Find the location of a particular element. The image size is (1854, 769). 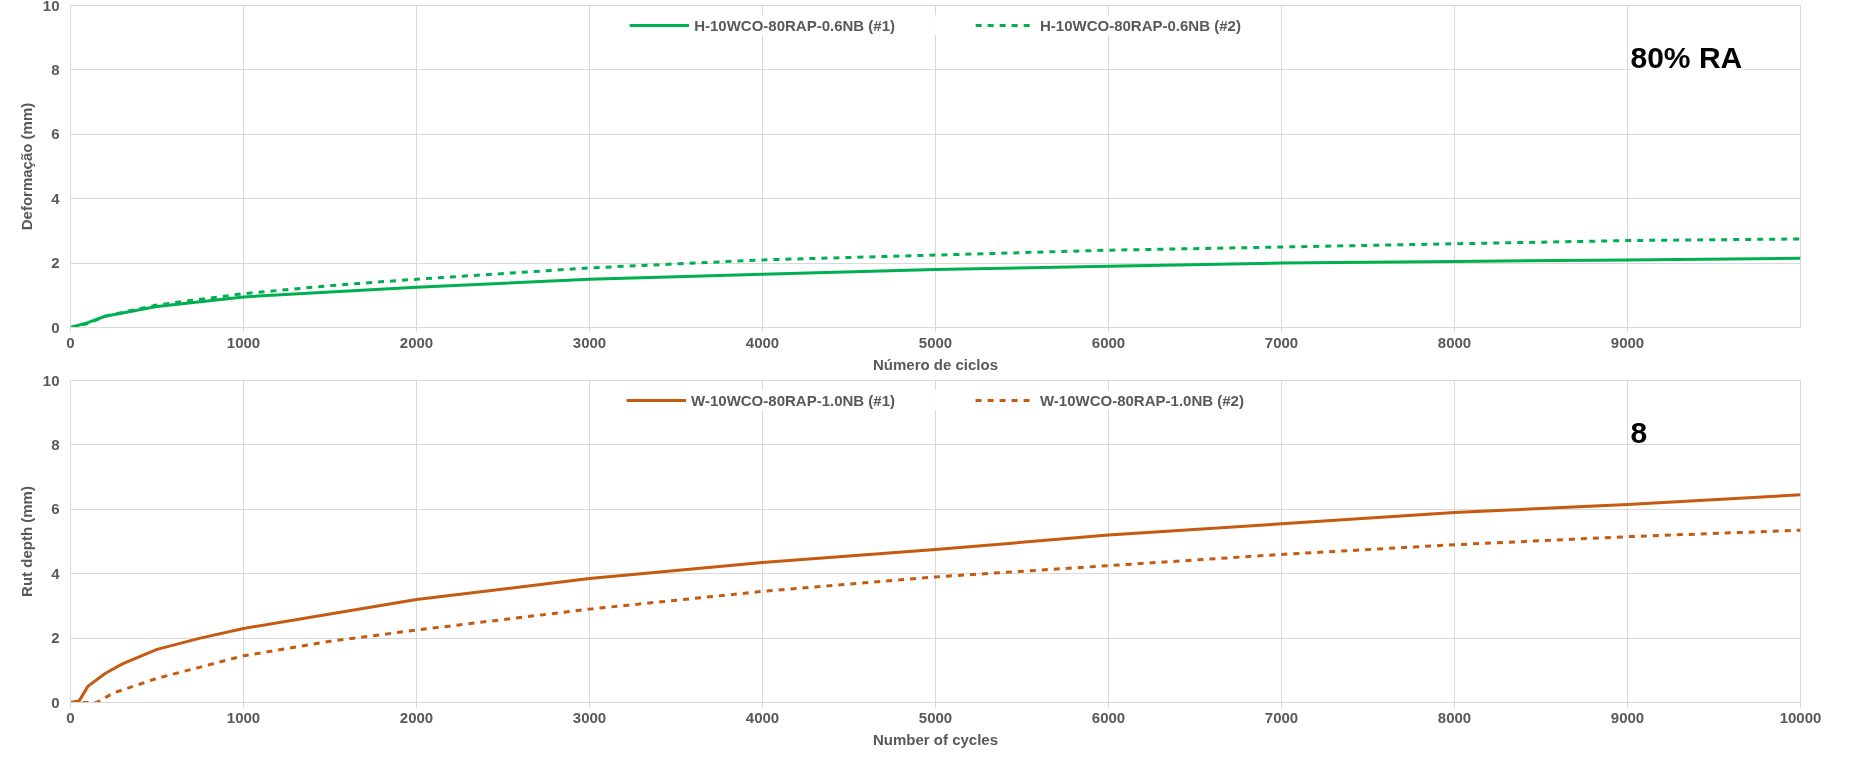

annotation: 80% RA is located at coordinates (1686, 57).